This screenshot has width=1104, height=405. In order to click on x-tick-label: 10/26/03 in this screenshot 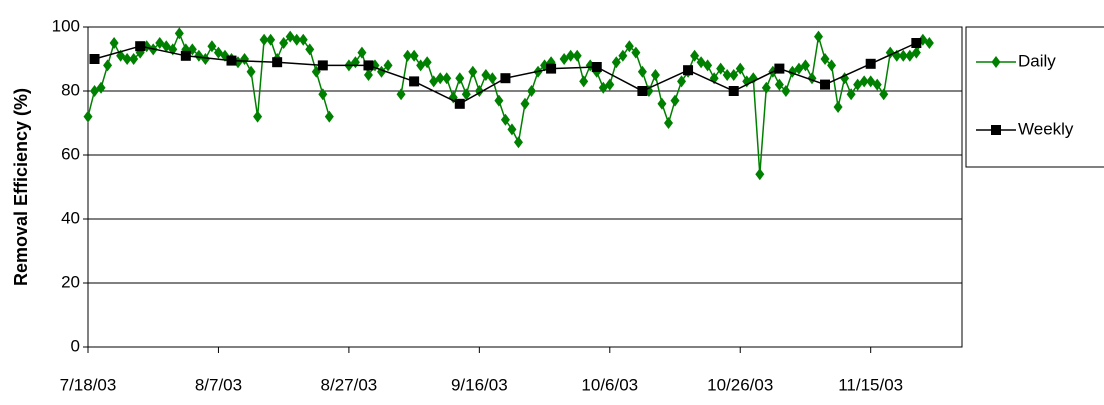, I will do `click(740, 384)`.